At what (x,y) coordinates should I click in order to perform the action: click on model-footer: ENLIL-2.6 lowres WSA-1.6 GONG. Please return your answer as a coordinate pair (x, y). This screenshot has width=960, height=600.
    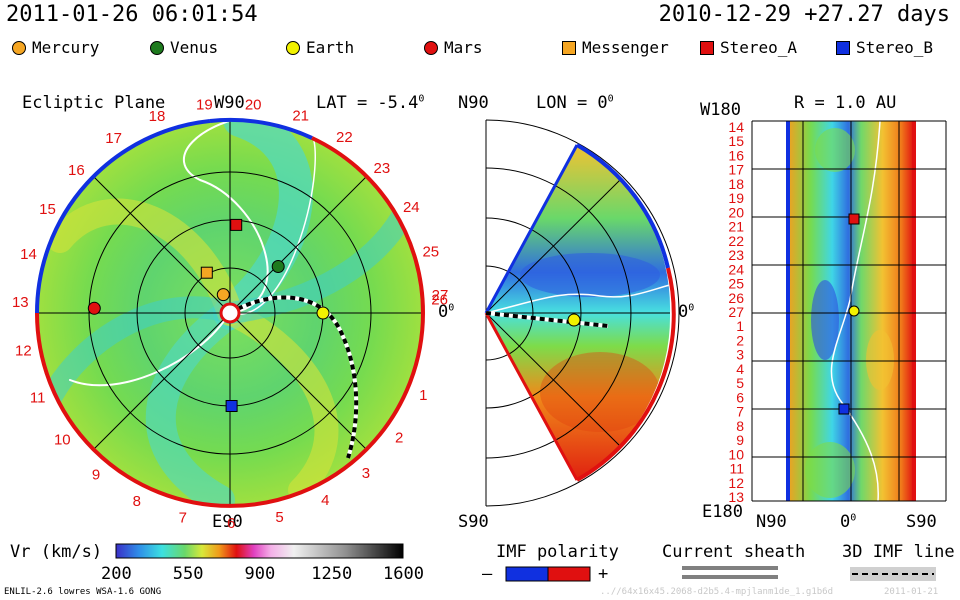
    Looking at the image, I should click on (83, 592).